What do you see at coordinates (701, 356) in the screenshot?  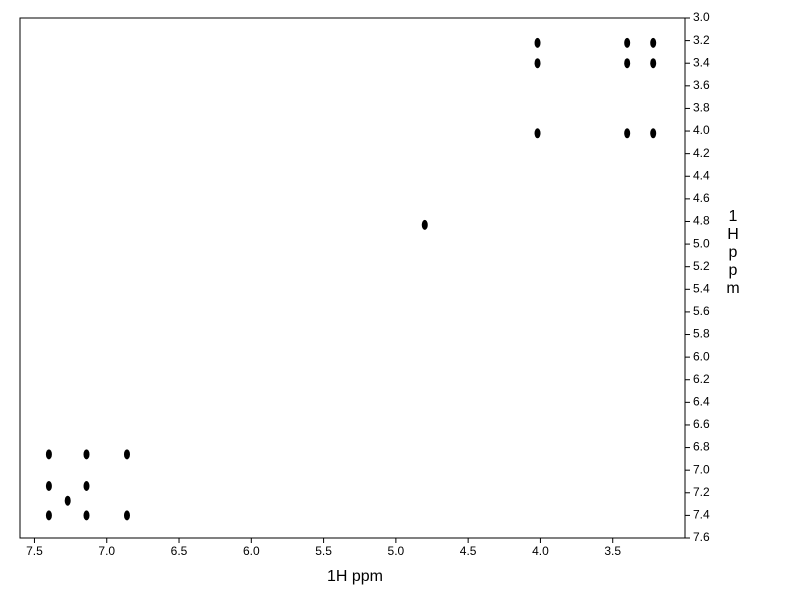 I see `y-tick-label: 6.0` at bounding box center [701, 356].